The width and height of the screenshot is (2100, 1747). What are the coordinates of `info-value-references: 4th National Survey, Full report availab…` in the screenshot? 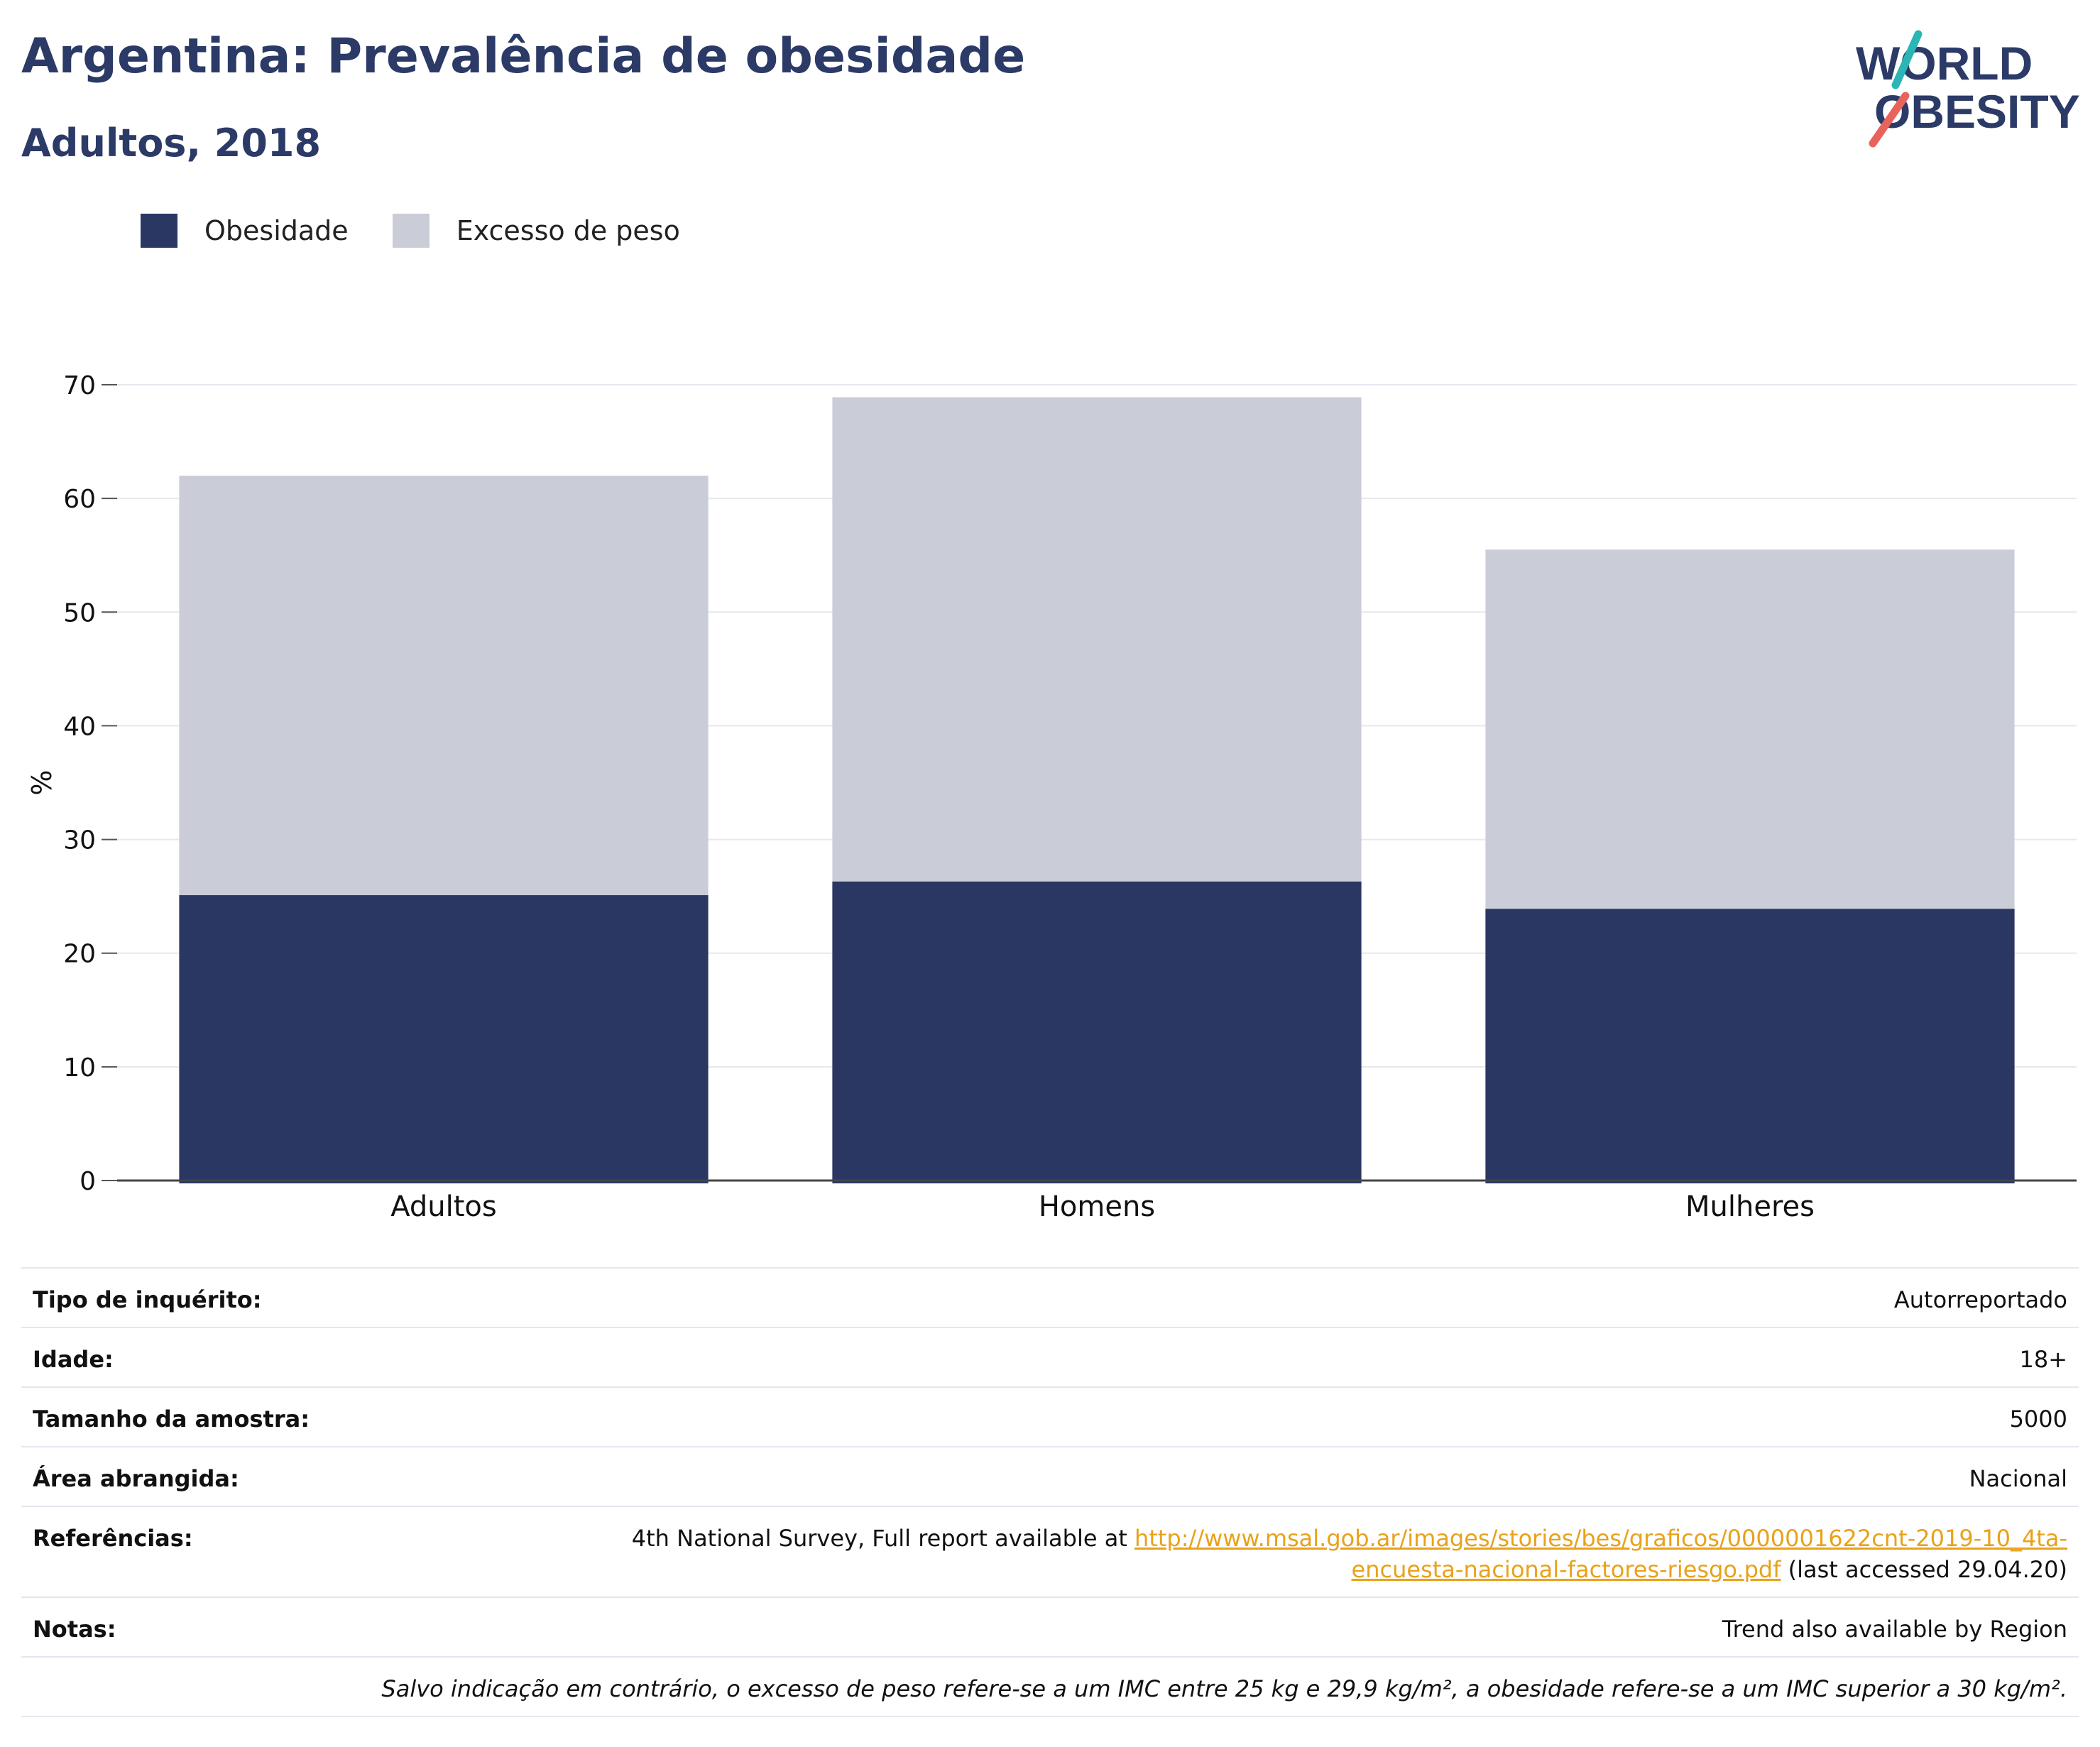 It's located at (1349, 1554).